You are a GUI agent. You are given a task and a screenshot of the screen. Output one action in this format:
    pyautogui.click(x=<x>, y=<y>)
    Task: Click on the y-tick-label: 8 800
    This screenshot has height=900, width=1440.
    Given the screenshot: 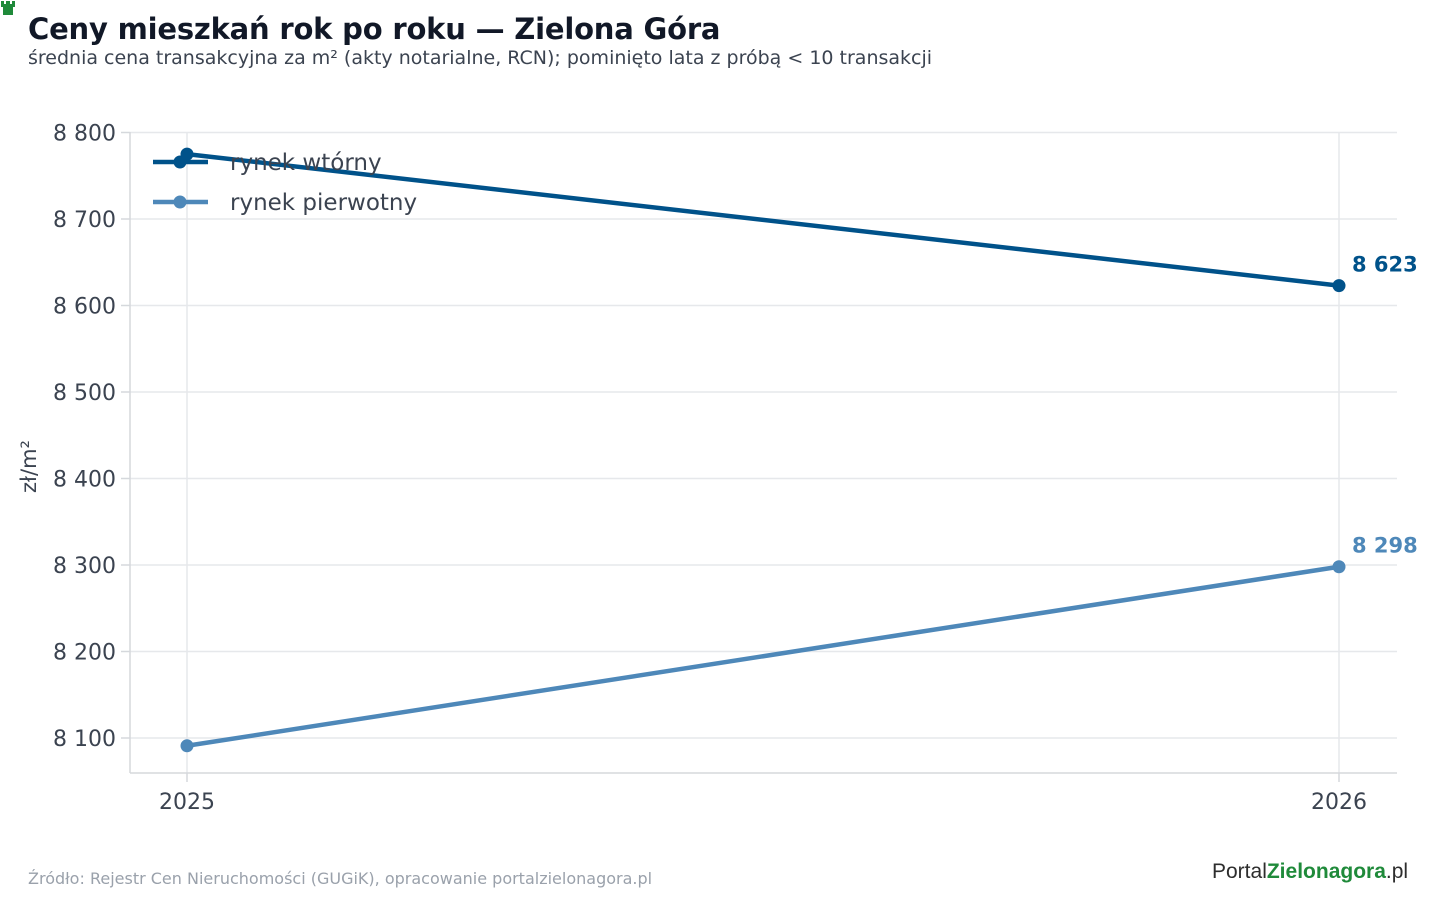 What is the action you would take?
    pyautogui.click(x=84, y=134)
    